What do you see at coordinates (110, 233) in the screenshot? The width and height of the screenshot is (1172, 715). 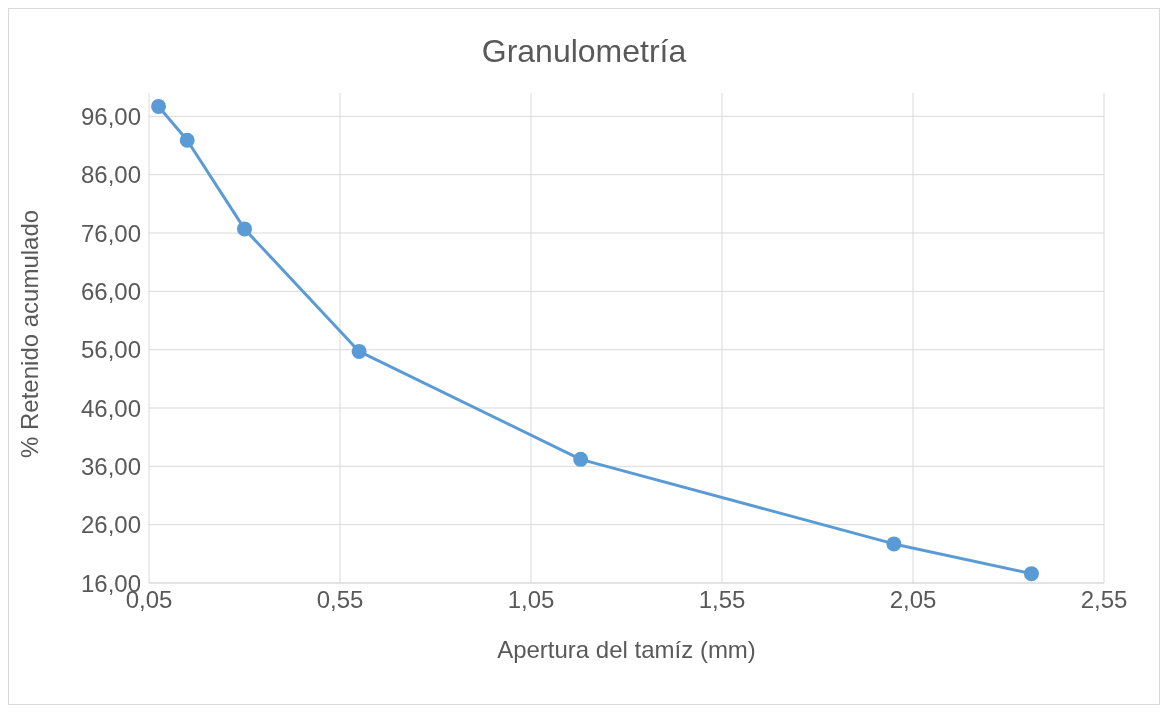 I see `y-tick-label: 76,00` at bounding box center [110, 233].